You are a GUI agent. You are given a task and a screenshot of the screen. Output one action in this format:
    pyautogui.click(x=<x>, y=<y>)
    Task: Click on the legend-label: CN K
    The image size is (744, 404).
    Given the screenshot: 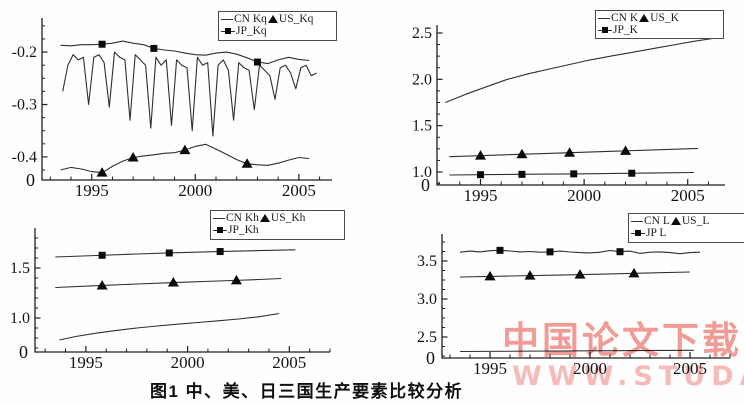 What is the action you would take?
    pyautogui.click(x=625, y=18)
    